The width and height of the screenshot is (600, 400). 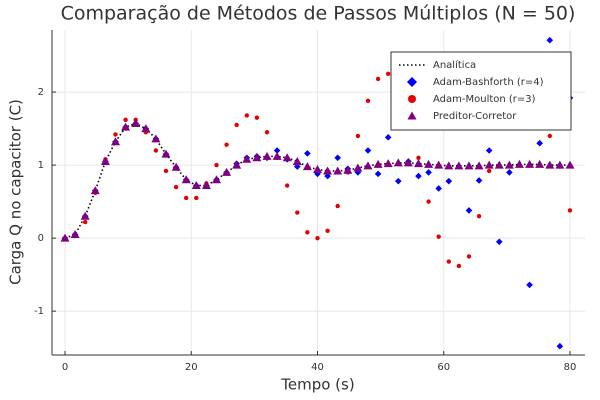 What do you see at coordinates (475, 116) in the screenshot?
I see `legend-label: Preditor-Corretor` at bounding box center [475, 116].